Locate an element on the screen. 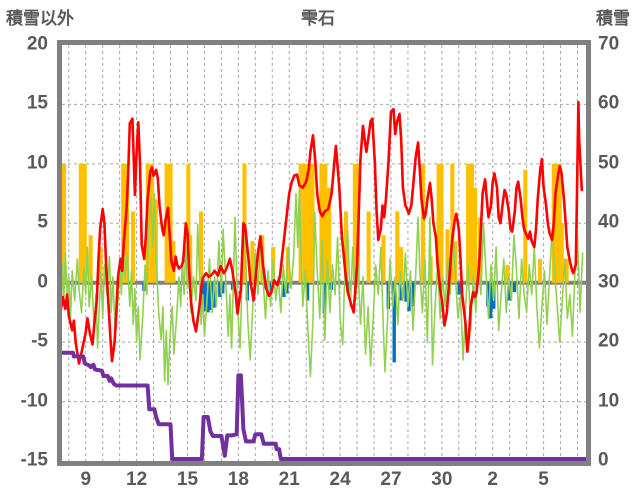  right-tick-label: 10 is located at coordinates (609, 401).